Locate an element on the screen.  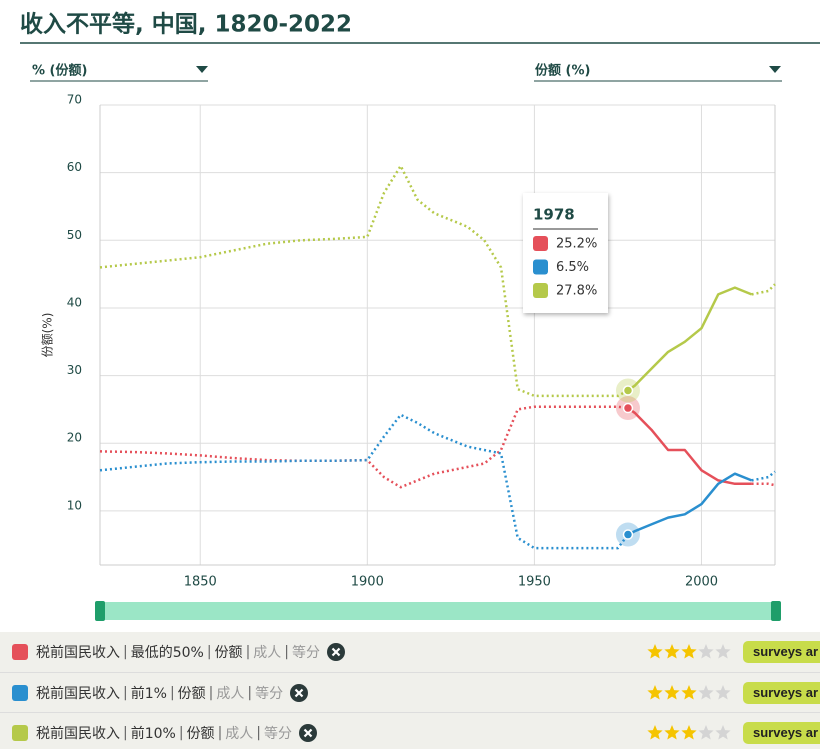
legend-segment: 前10% is located at coordinates (153, 734).